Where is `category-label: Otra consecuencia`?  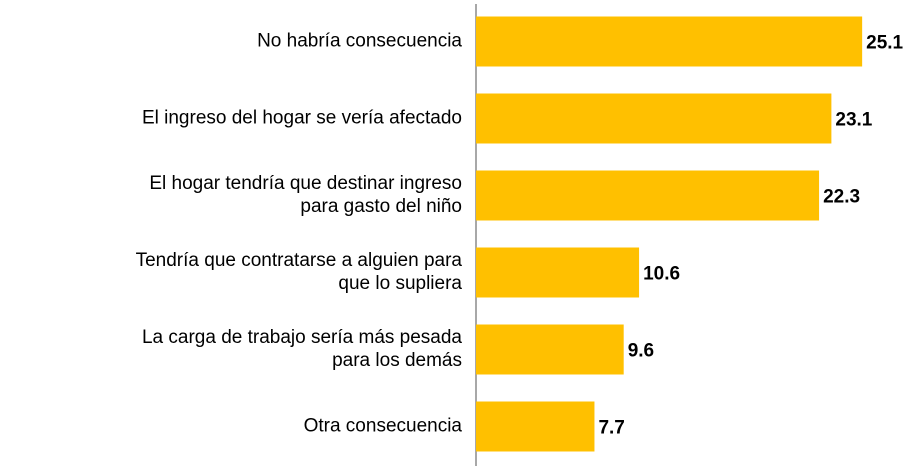
category-label: Otra consecuencia is located at coordinates (383, 426).